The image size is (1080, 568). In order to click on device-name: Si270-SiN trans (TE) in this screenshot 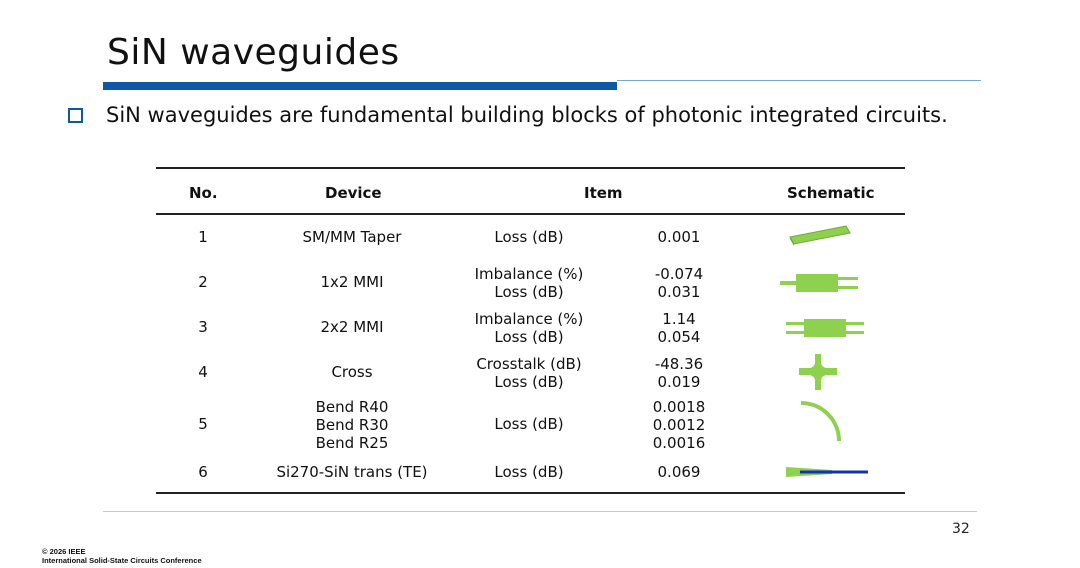, I will do `click(352, 472)`.